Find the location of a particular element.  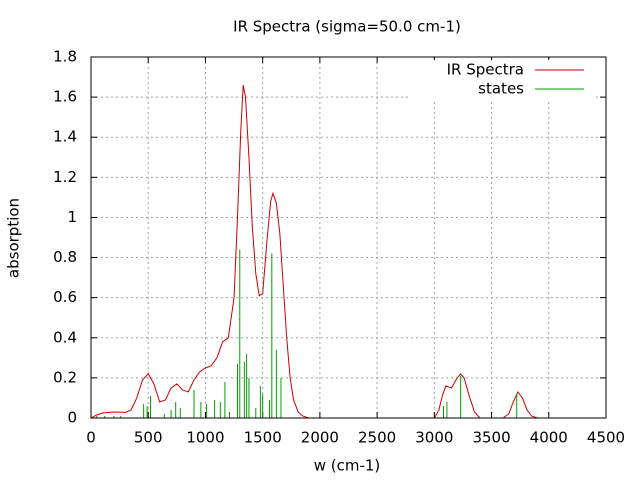

x-axis-label: w (cm-1) is located at coordinates (347, 466).